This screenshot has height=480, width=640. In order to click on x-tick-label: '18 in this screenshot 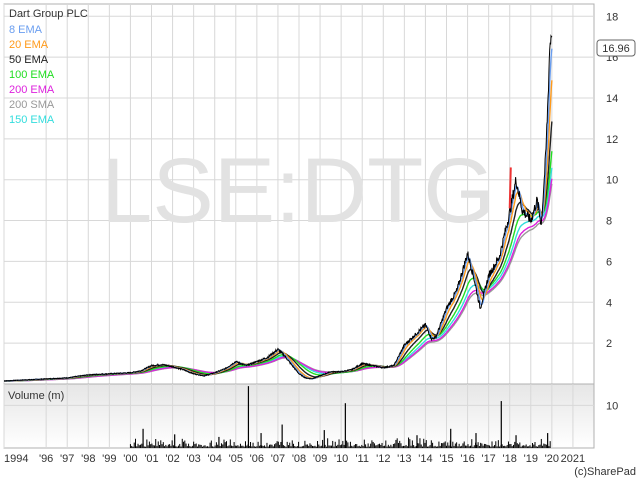, I will do `click(510, 459)`.